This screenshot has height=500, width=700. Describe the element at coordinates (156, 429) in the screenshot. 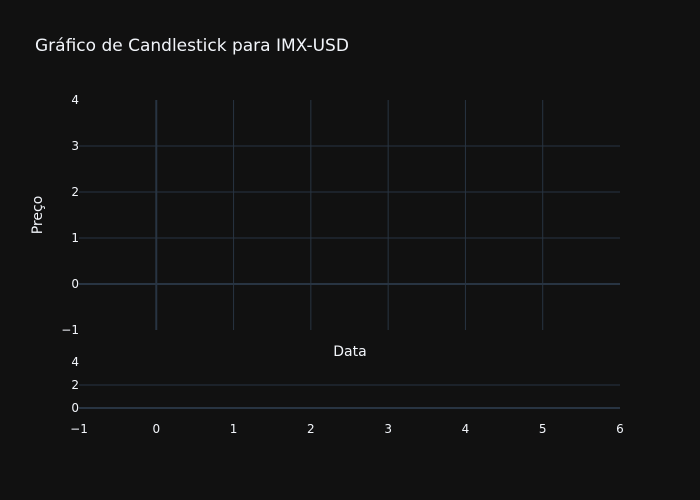

I see `volume-x-tick-label: 0` at that location.